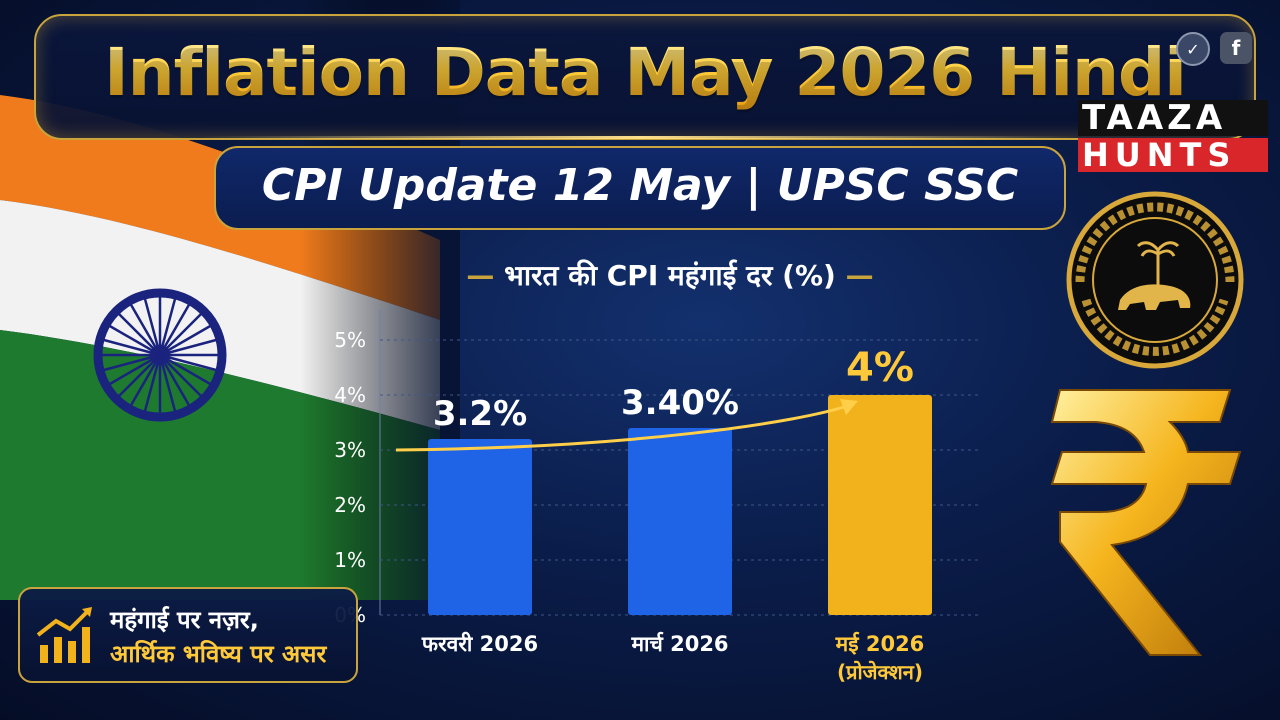 Image resolution: width=1280 pixels, height=720 pixels. I want to click on divider-glow, so click(640, 137).